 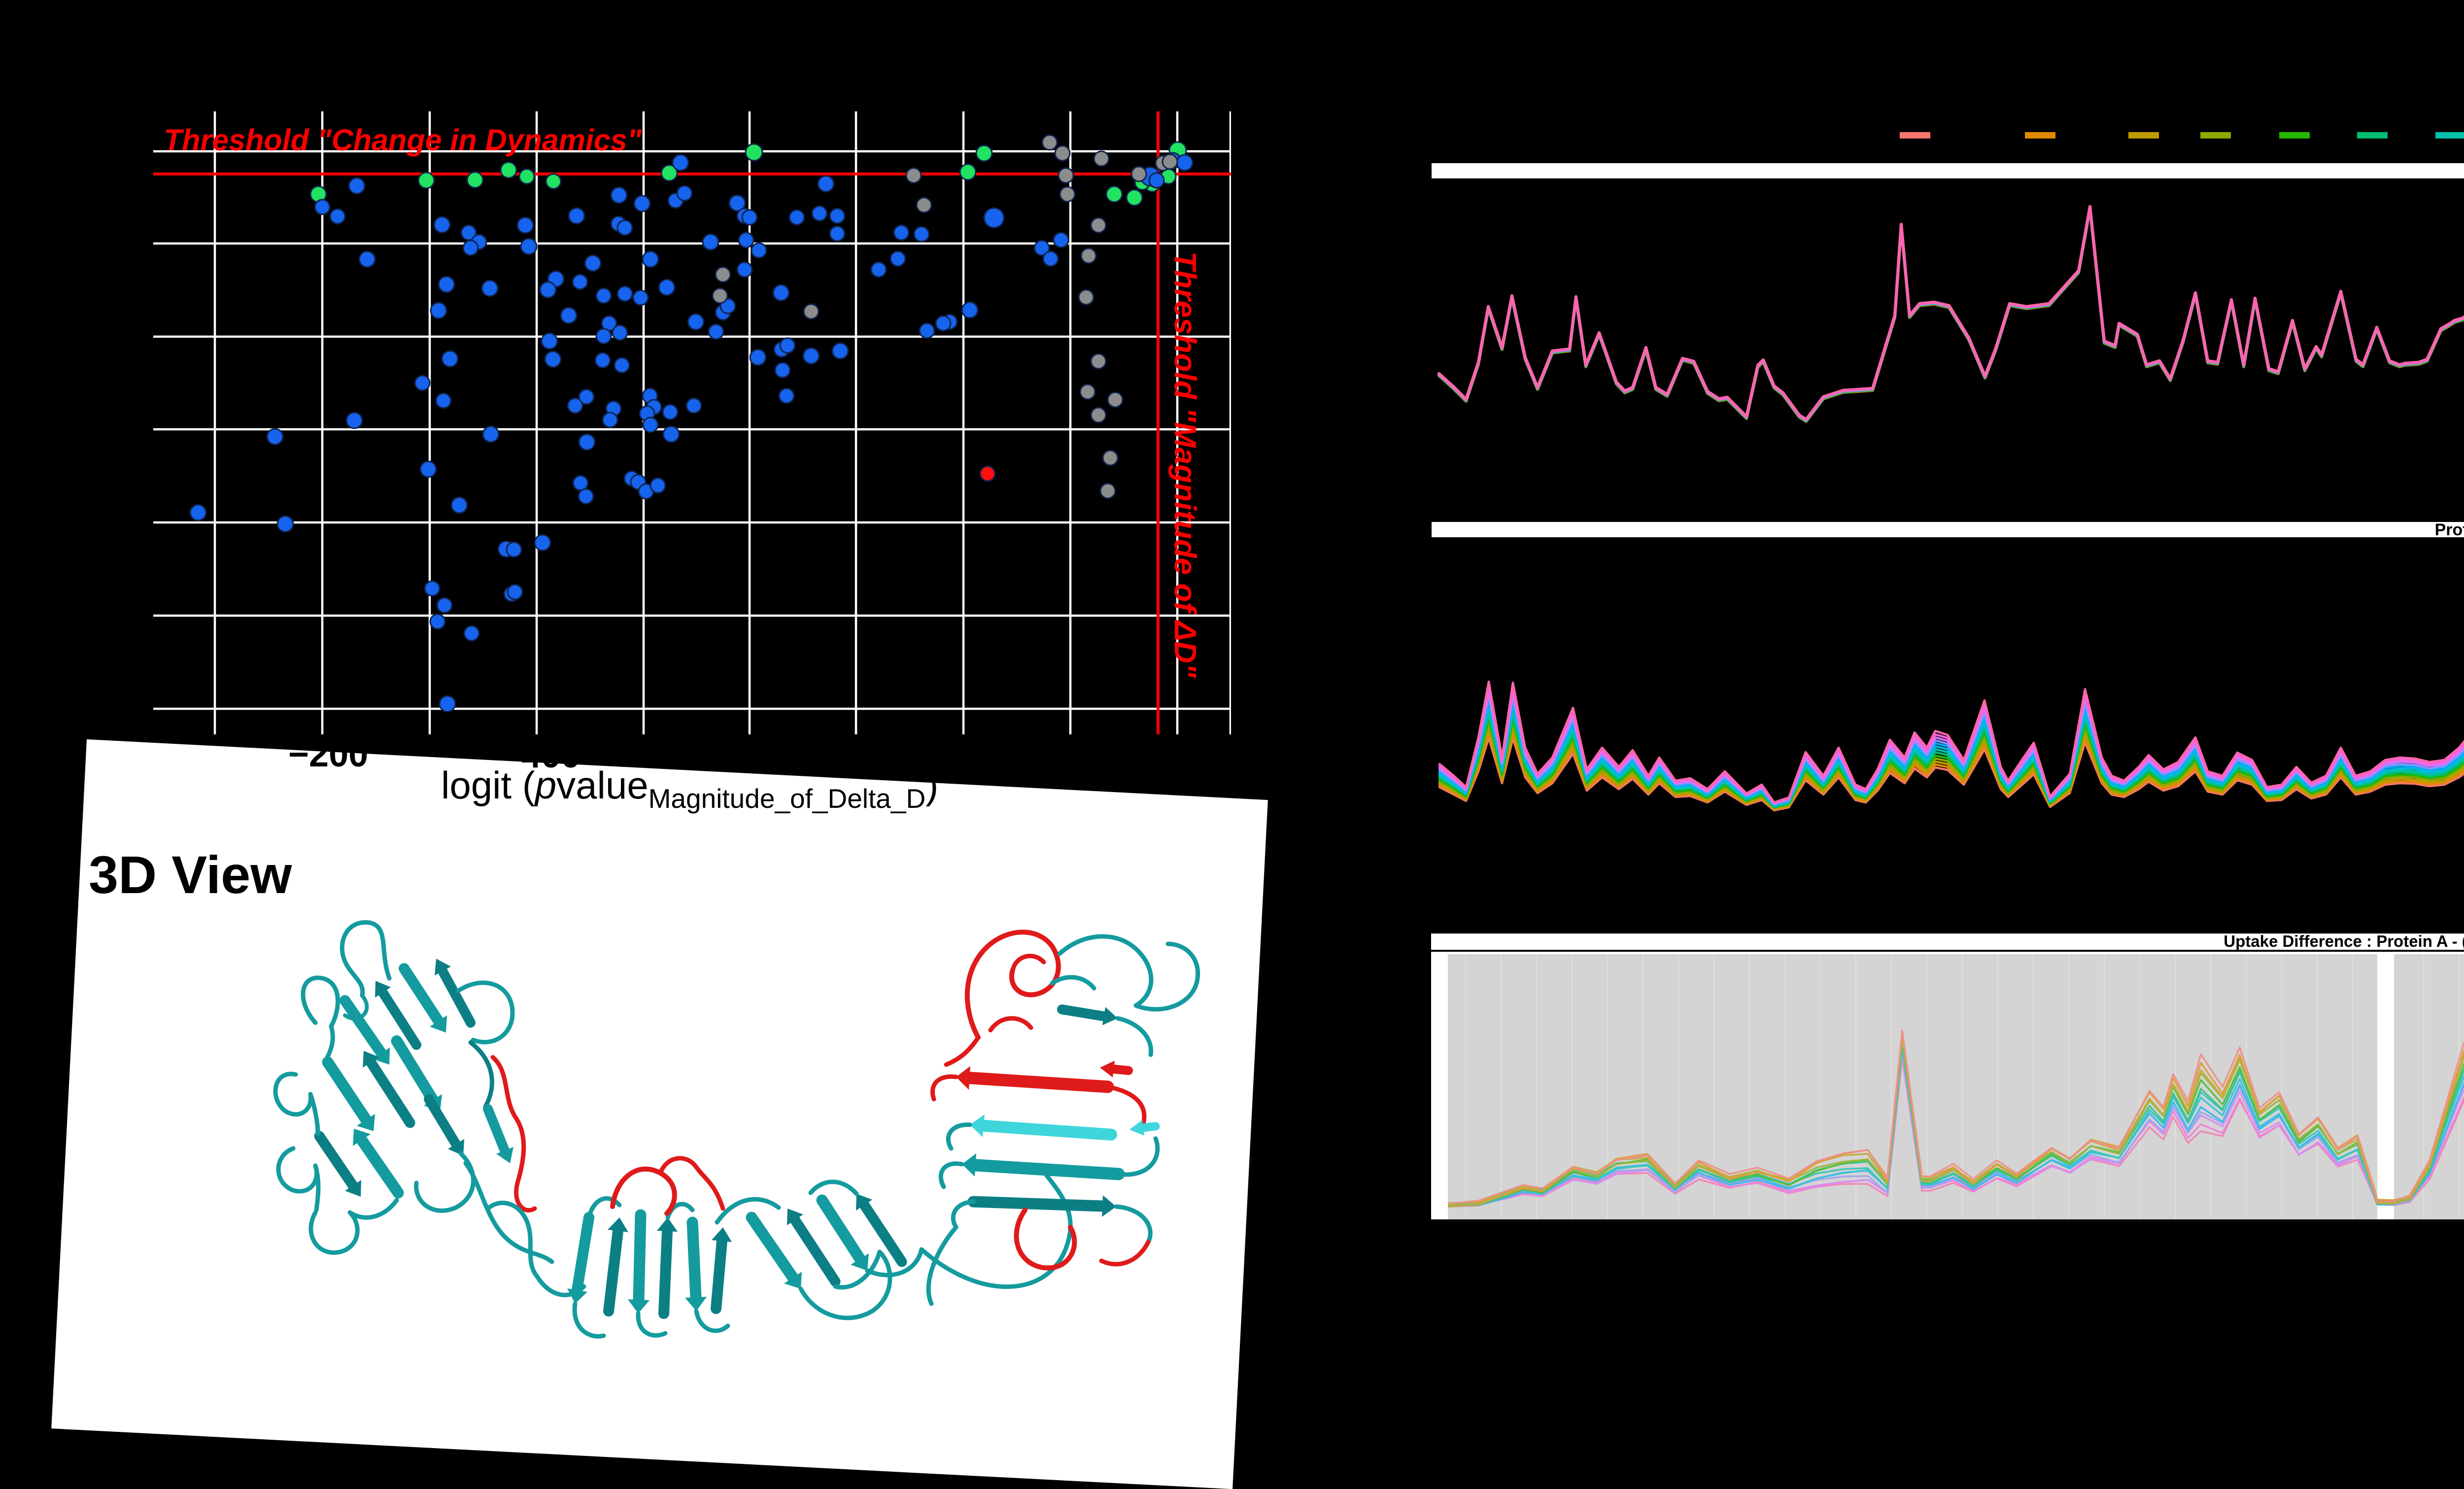 What do you see at coordinates (2449, 529) in the screenshot?
I see `svg-text: Protein A + Ligand` at bounding box center [2449, 529].